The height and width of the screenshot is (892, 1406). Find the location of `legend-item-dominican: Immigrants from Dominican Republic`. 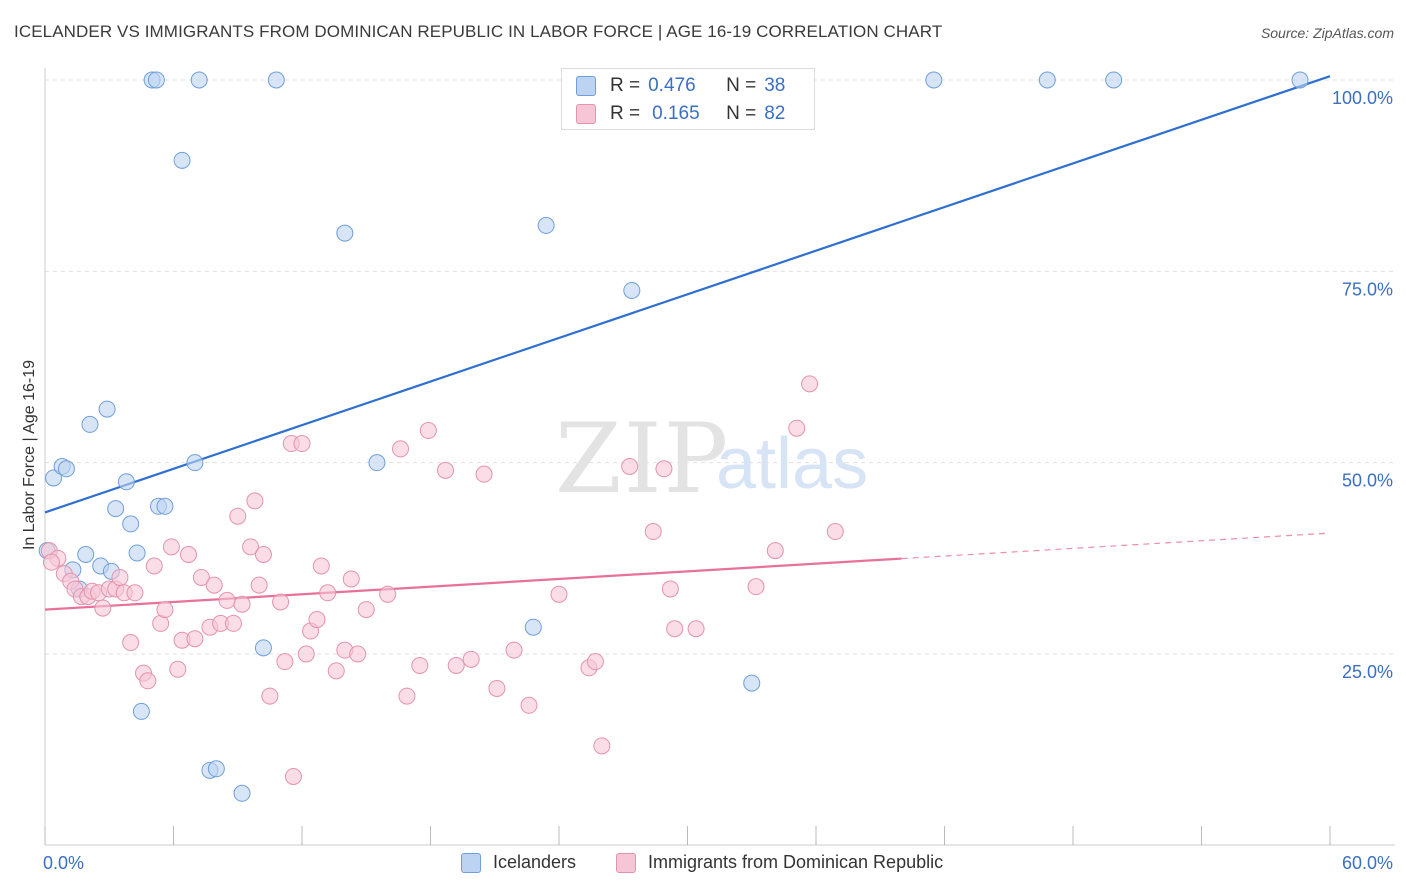

legend-item-dominican: Immigrants from Dominican Republic is located at coordinates (779, 862).